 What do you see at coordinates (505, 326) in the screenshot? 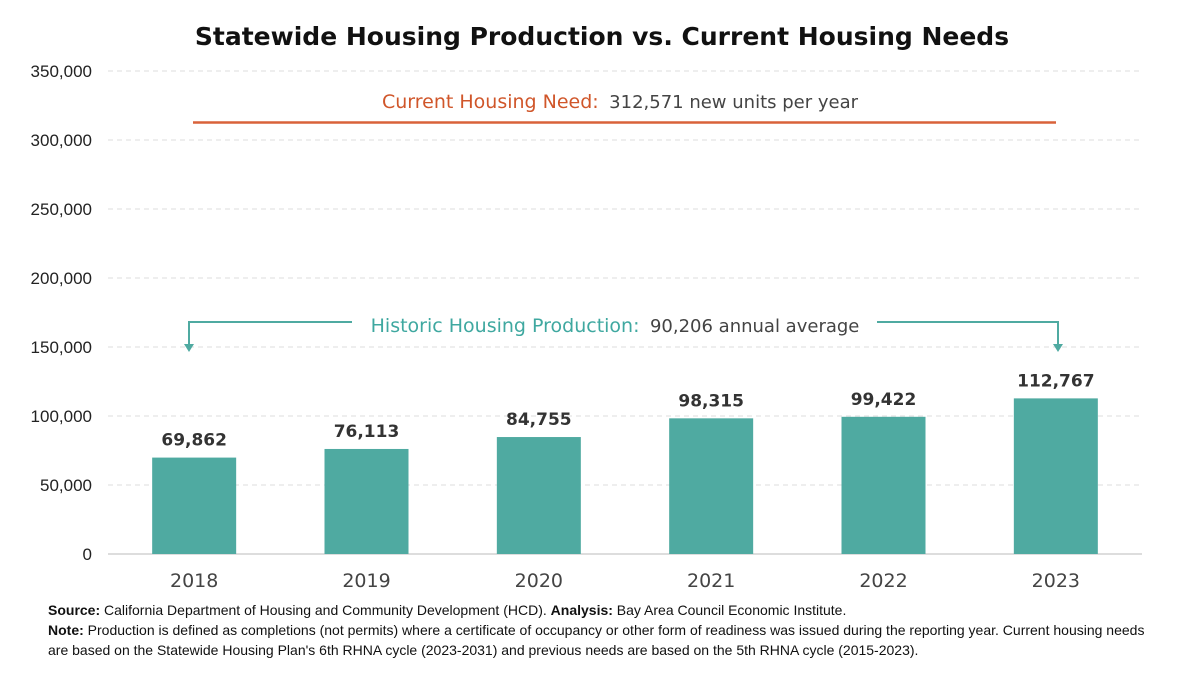
I see `historic-label: Historic Housing Production:` at bounding box center [505, 326].